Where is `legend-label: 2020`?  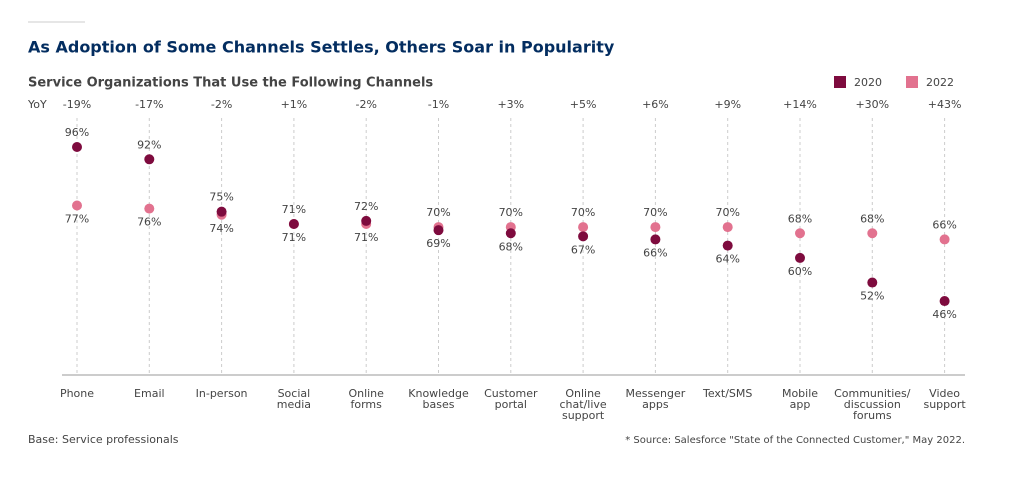
legend-label: 2020 is located at coordinates (868, 82).